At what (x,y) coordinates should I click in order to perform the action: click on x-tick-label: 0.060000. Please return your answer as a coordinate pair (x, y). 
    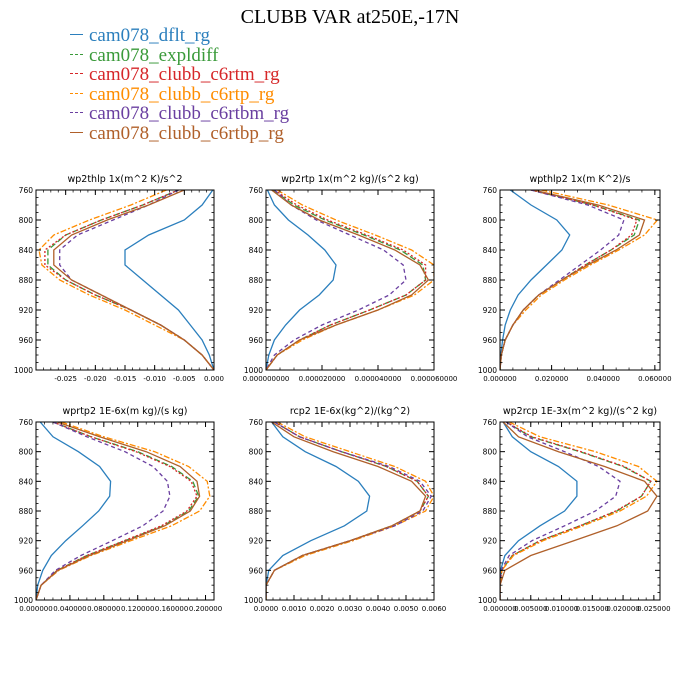
    Looking at the image, I should click on (654, 379).